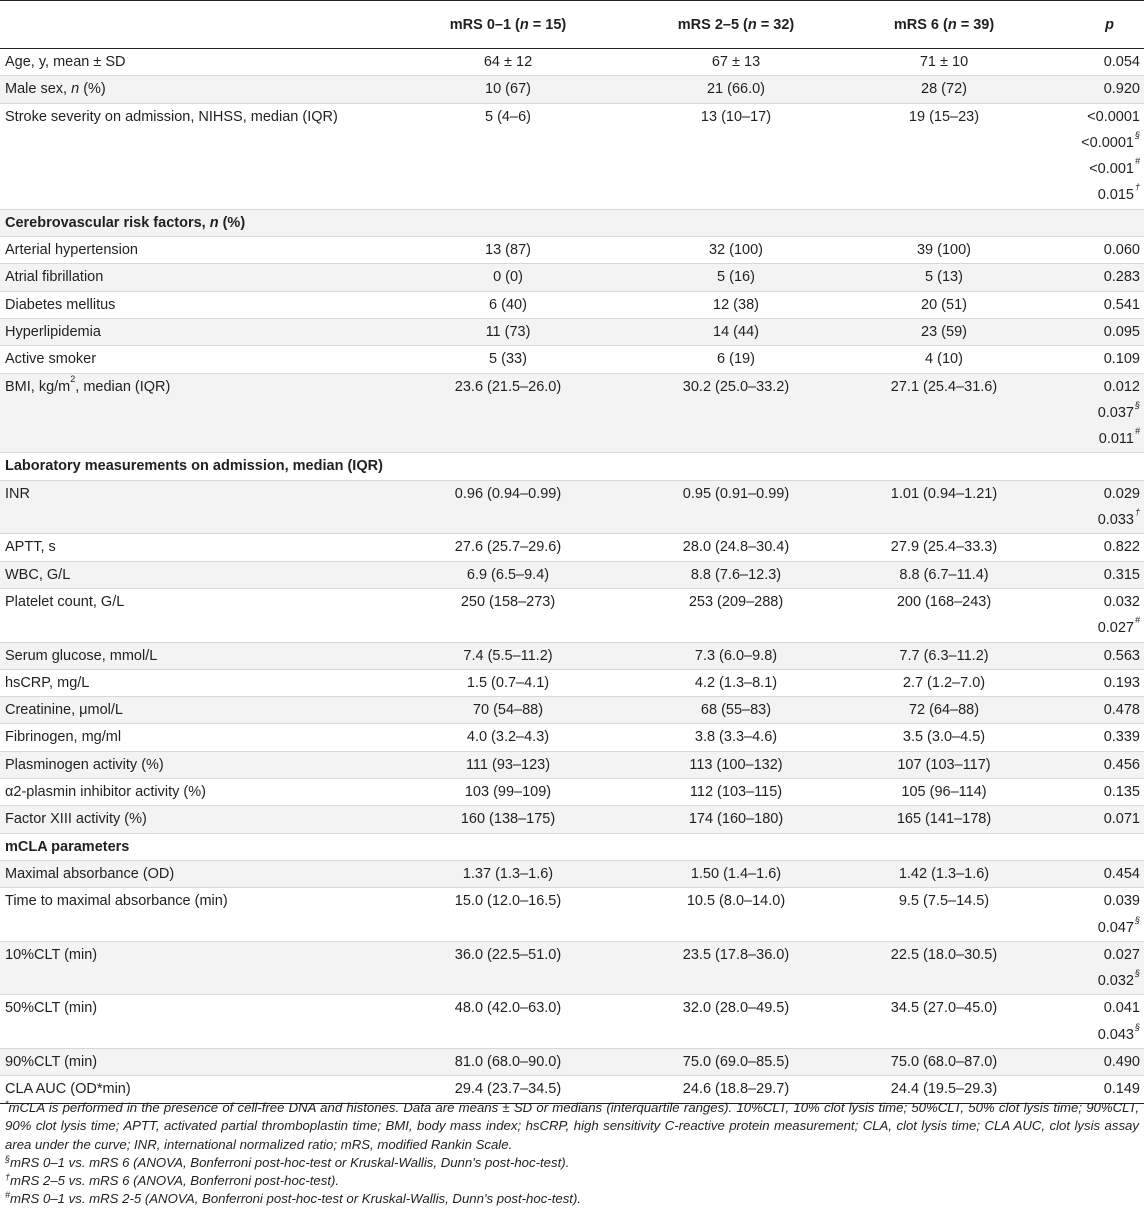 This screenshot has width=1144, height=1223. What do you see at coordinates (1121, 682) in the screenshot?
I see `p-value: 0.193` at bounding box center [1121, 682].